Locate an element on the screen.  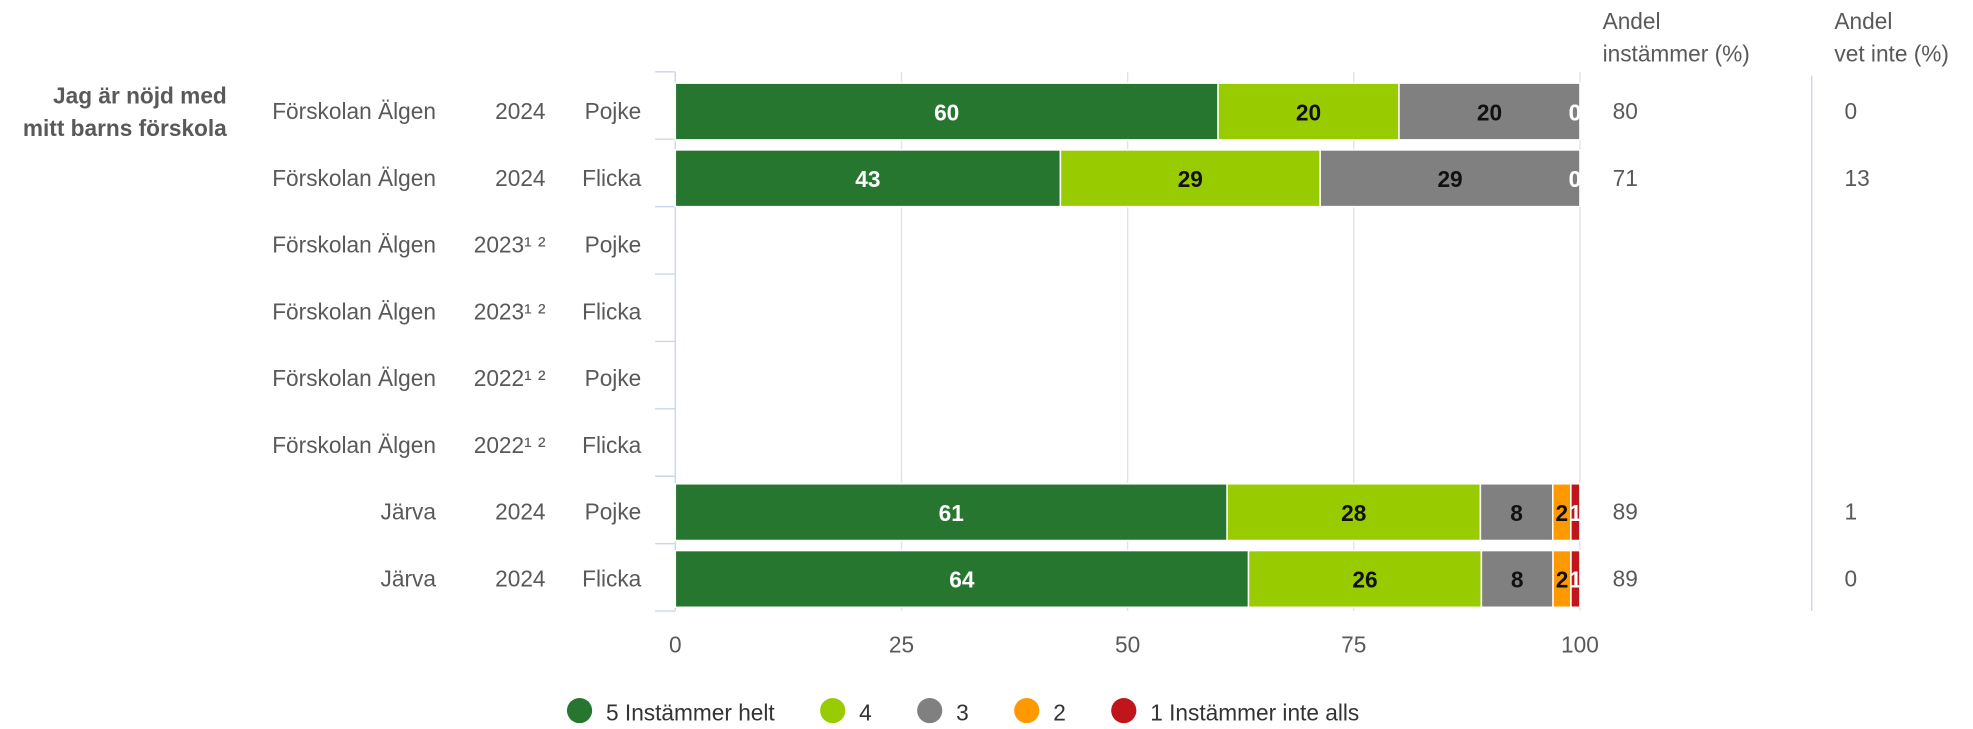
data-label: 26 is located at coordinates (1364, 580).